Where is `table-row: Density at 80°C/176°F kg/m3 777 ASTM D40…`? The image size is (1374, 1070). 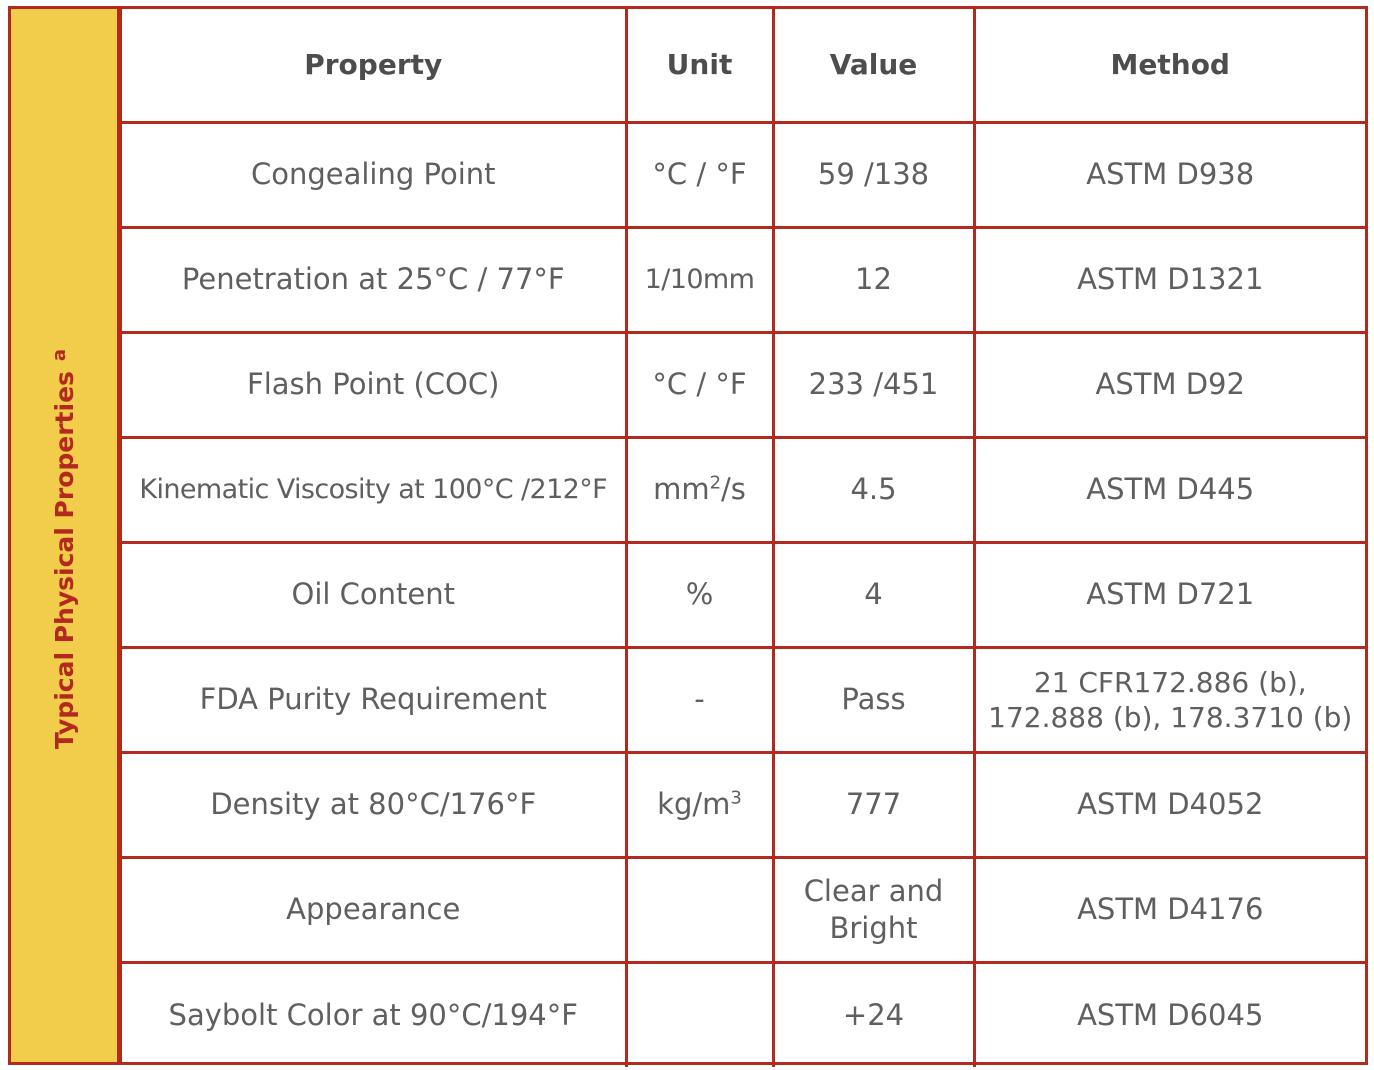 table-row: Density at 80°C/176°F kg/m3 777 ASTM D40… is located at coordinates (743, 804).